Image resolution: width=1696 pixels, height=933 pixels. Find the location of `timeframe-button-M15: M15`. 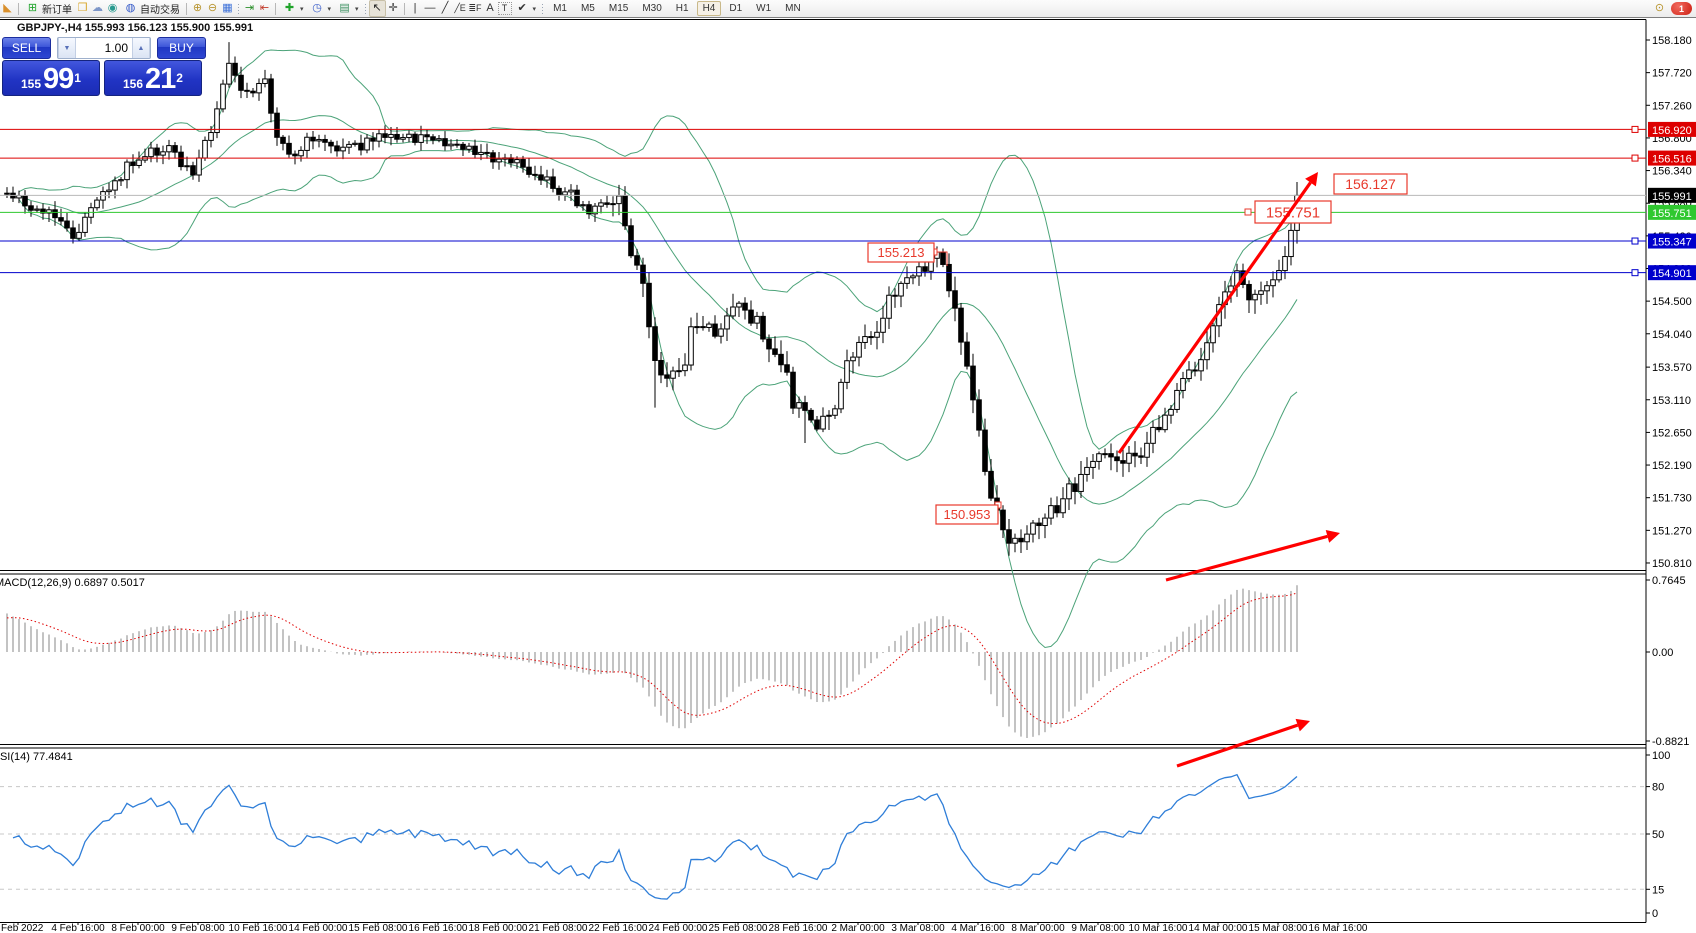

timeframe-button-M15: M15 is located at coordinates (618, 8).